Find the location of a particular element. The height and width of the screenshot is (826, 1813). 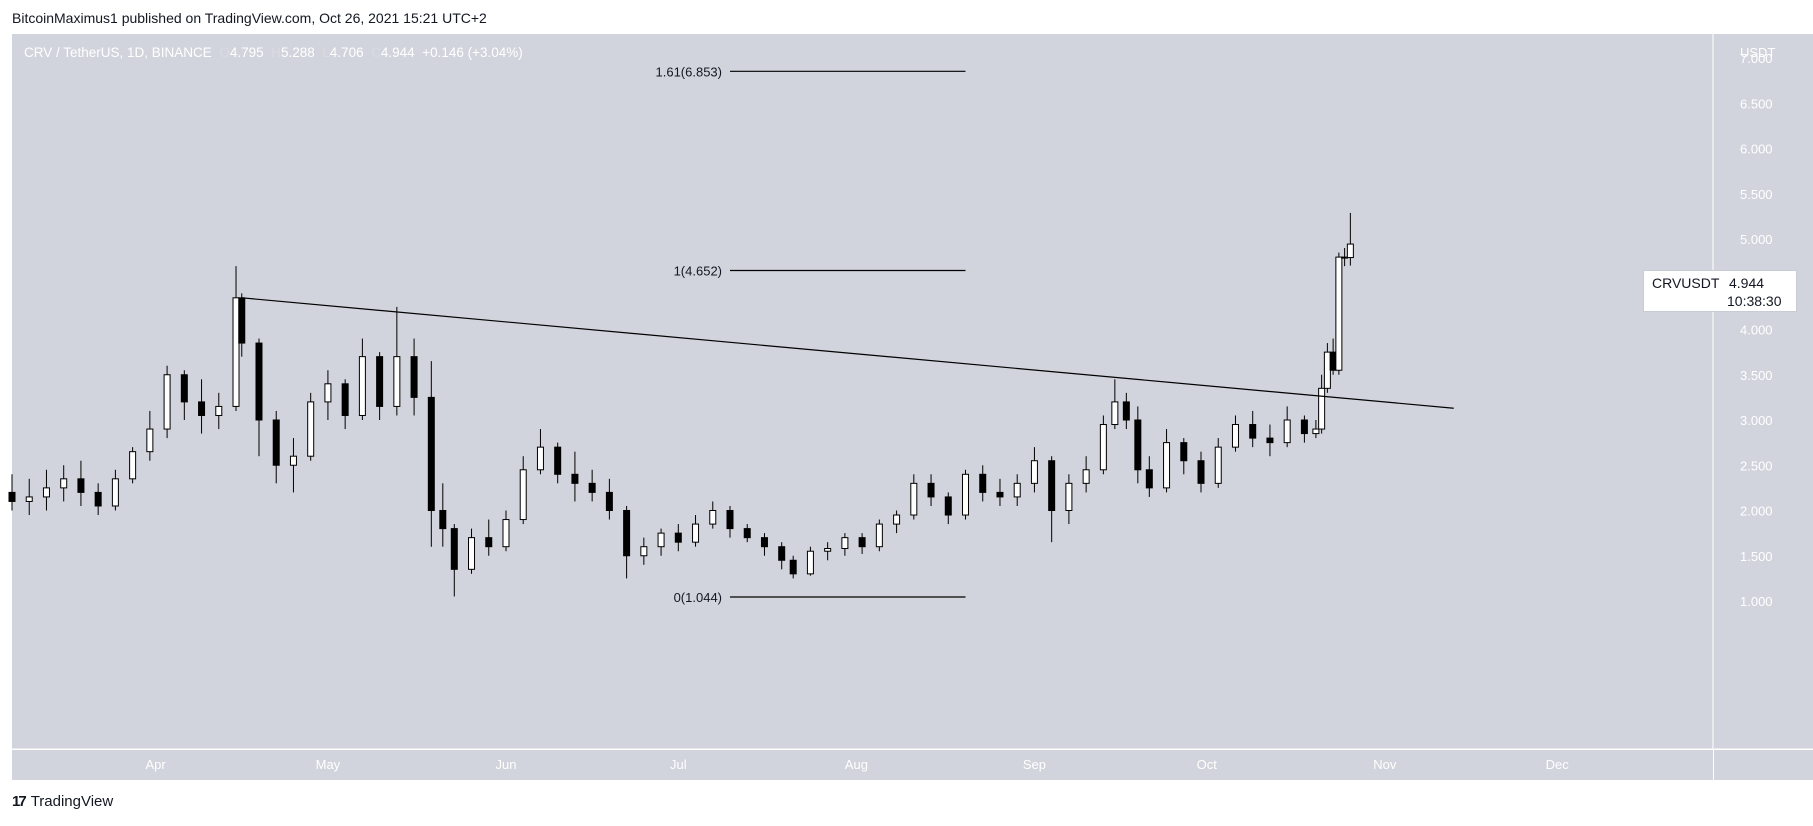

time-tick-label: Jun is located at coordinates (506, 764).